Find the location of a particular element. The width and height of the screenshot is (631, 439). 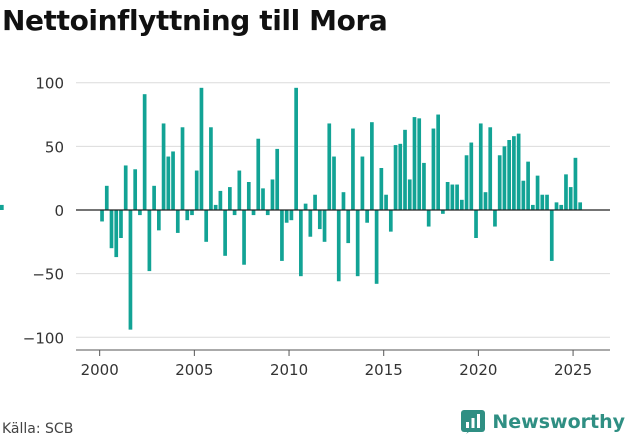

x-tick-label: 2010 is located at coordinates (289, 370).